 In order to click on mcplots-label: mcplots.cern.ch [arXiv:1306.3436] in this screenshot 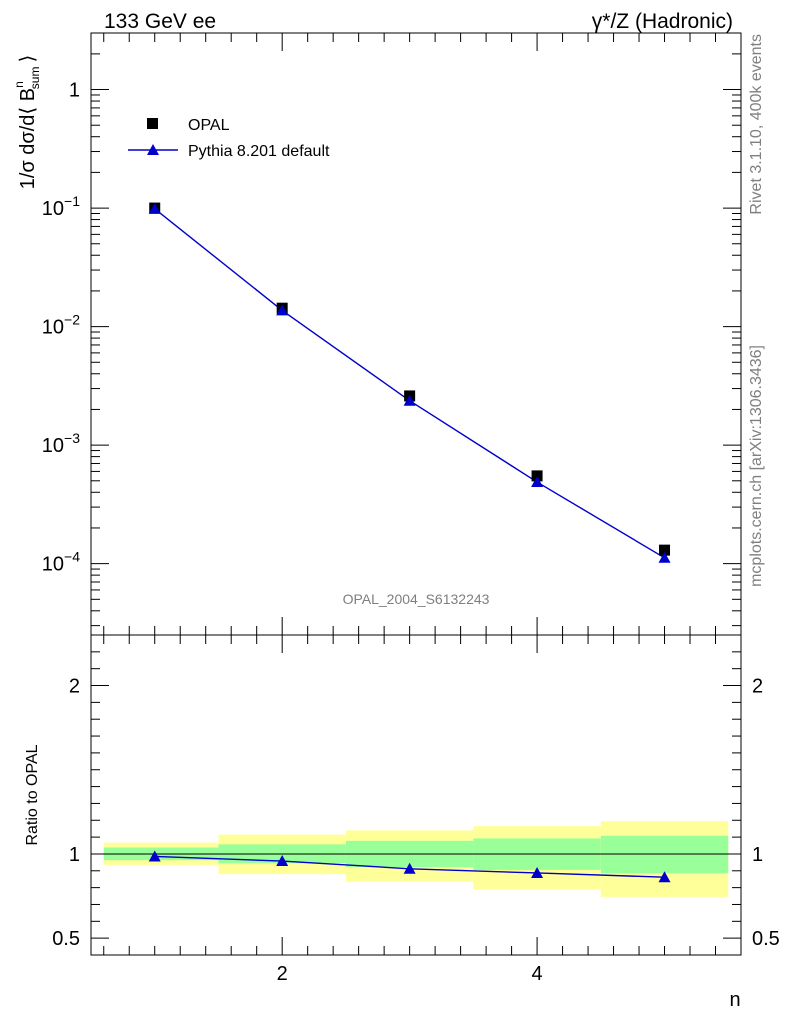, I will do `click(756, 466)`.